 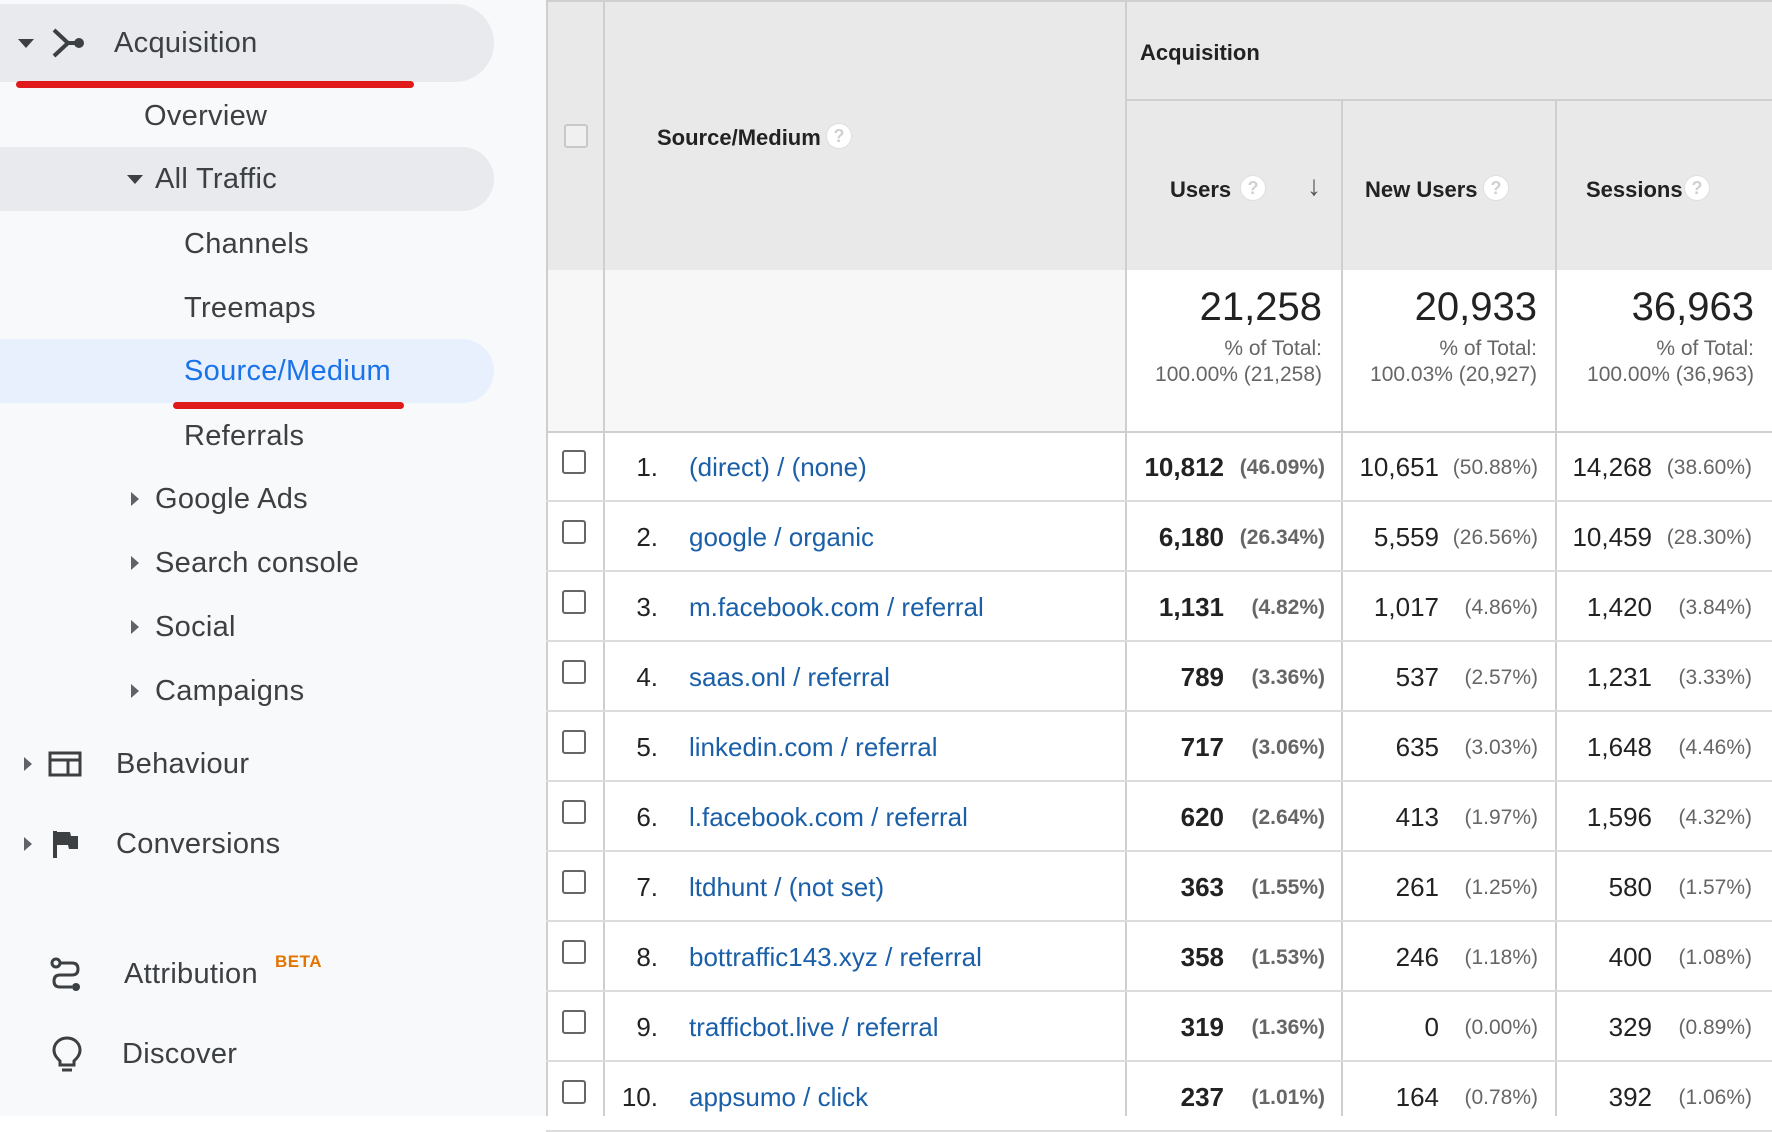 I want to click on sessions-column-header: Sessions, so click(x=1634, y=189).